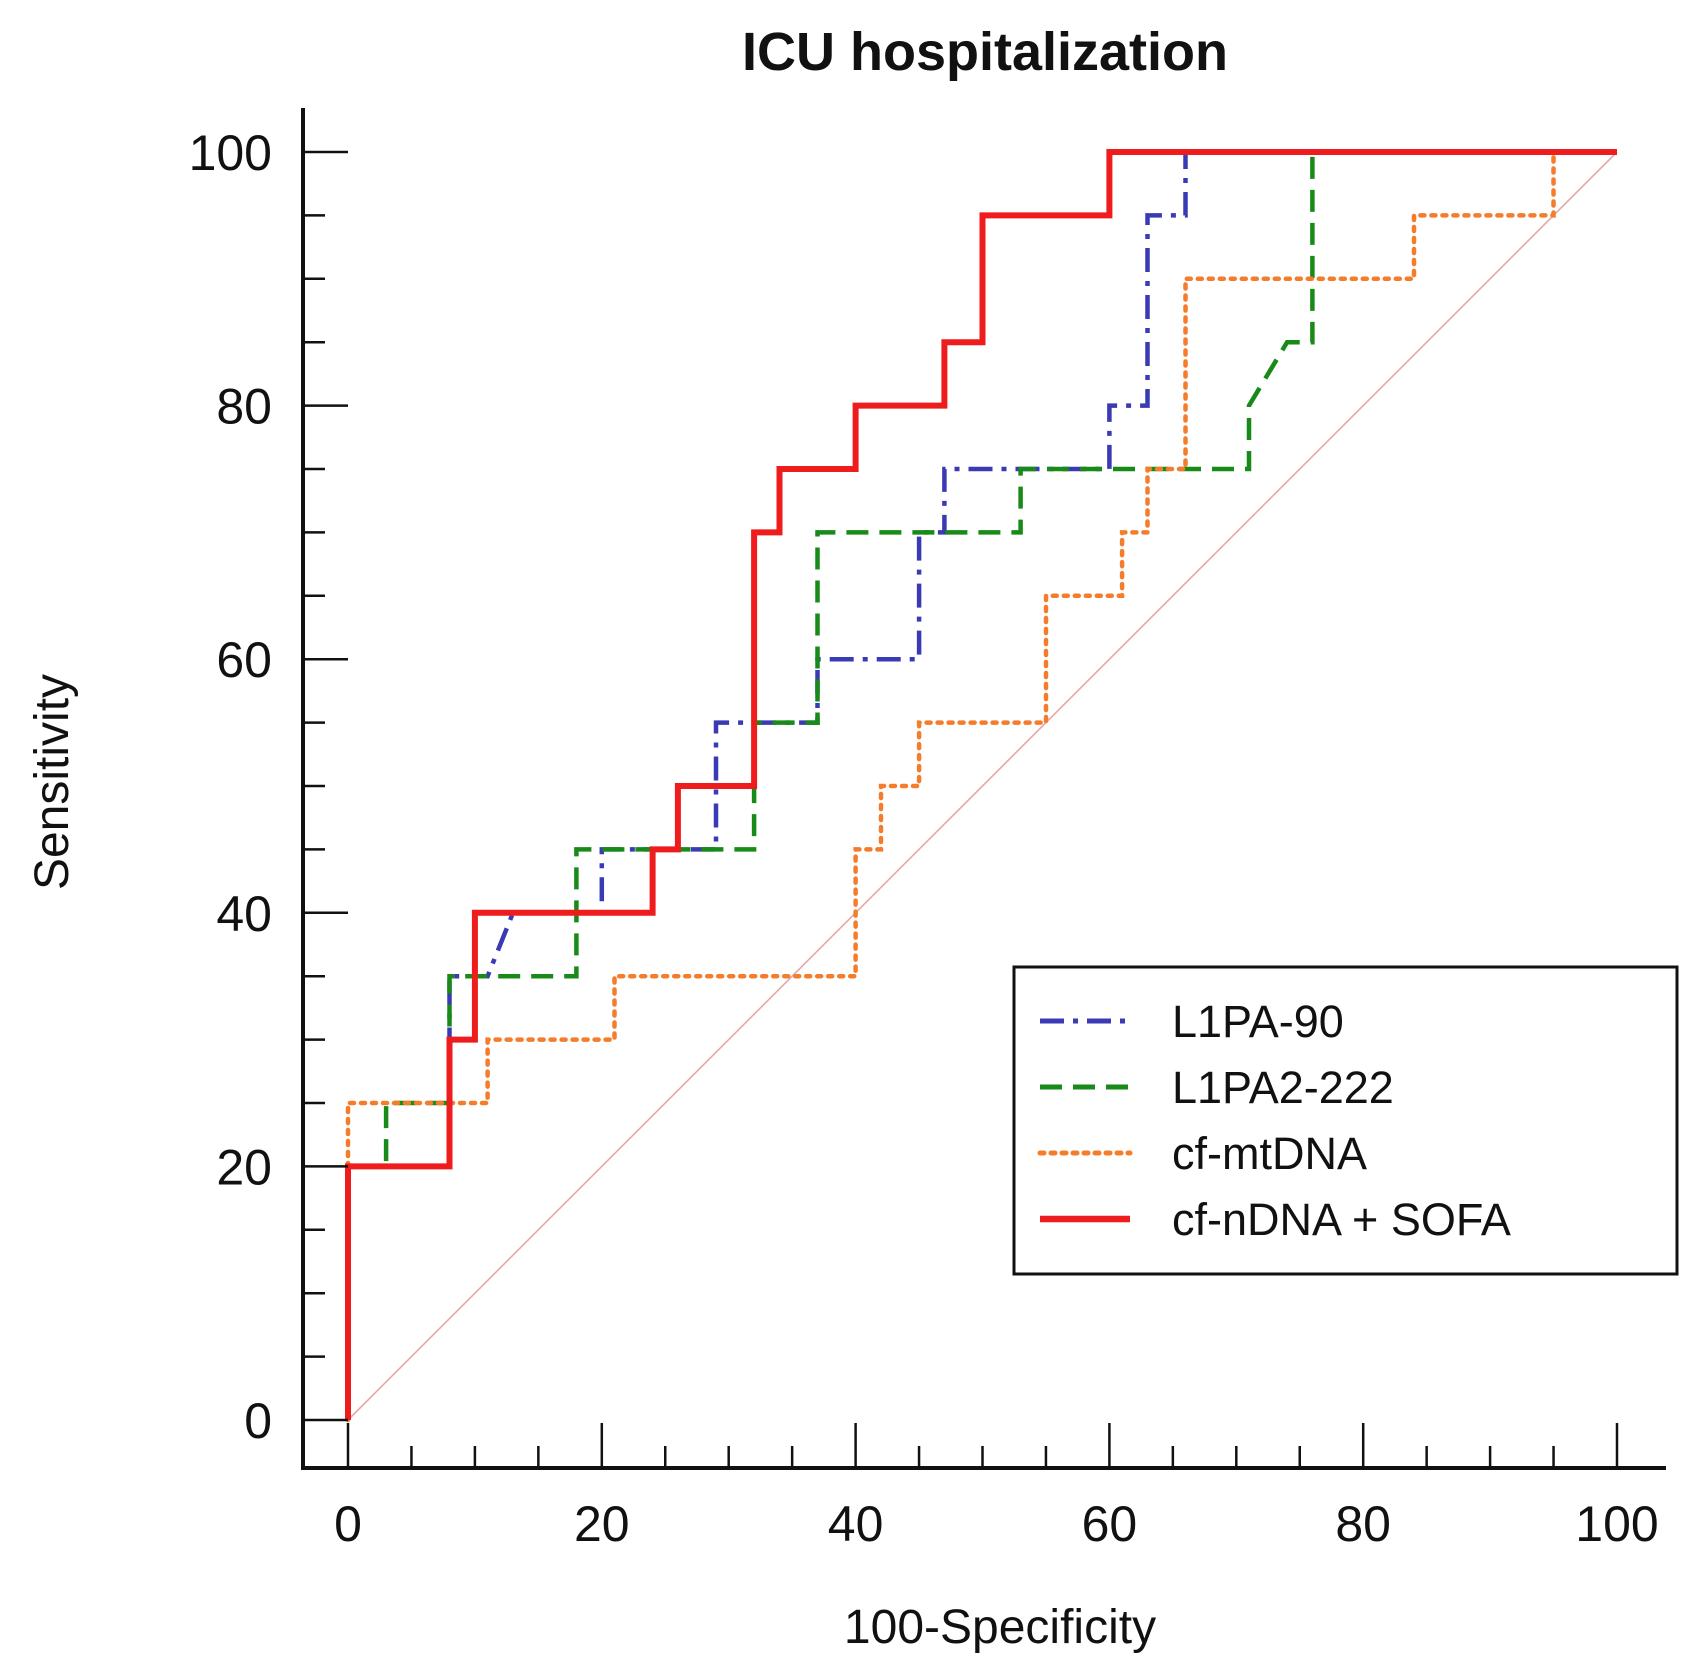 This screenshot has width=1704, height=1674. Describe the element at coordinates (1341, 1219) in the screenshot. I see `legend-label-4: cf-nDNA + SOFA` at that location.